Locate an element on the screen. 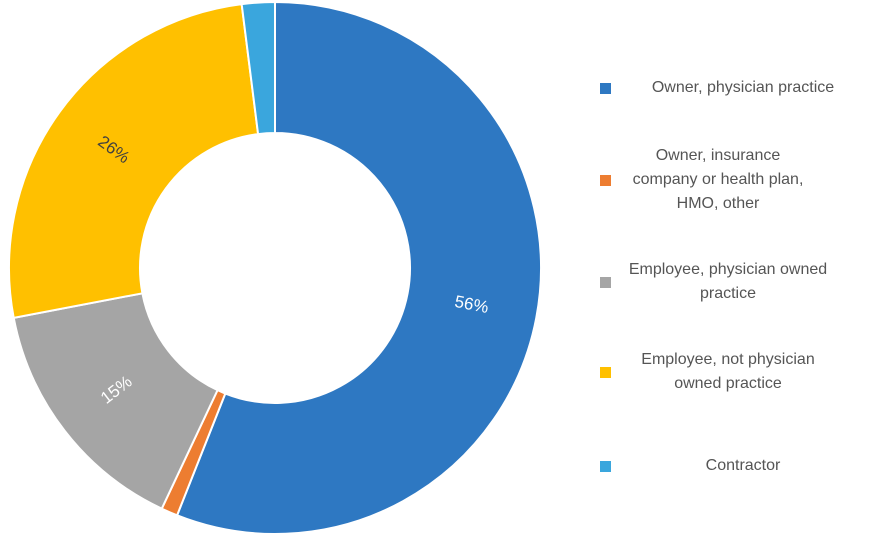 This screenshot has height=536, width=875. legend-label: Employee, physician owned practice is located at coordinates (728, 281).